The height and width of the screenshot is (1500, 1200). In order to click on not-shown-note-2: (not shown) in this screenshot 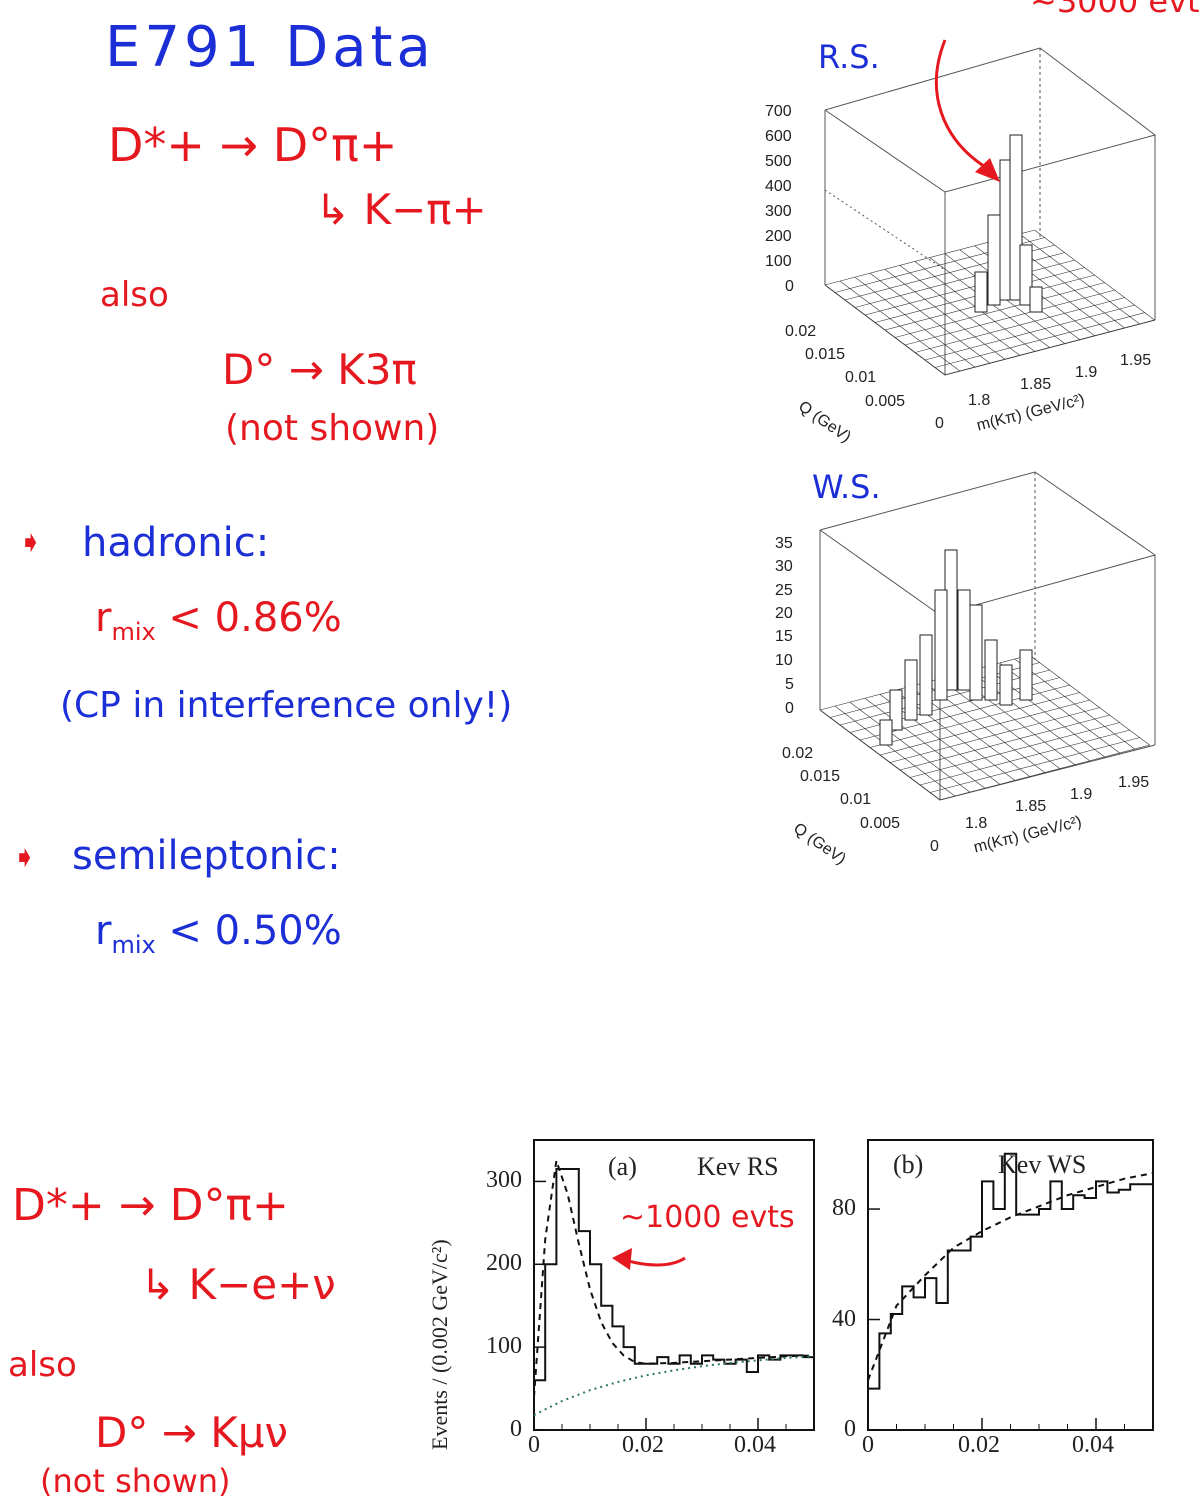, I will do `click(135, 1481)`.